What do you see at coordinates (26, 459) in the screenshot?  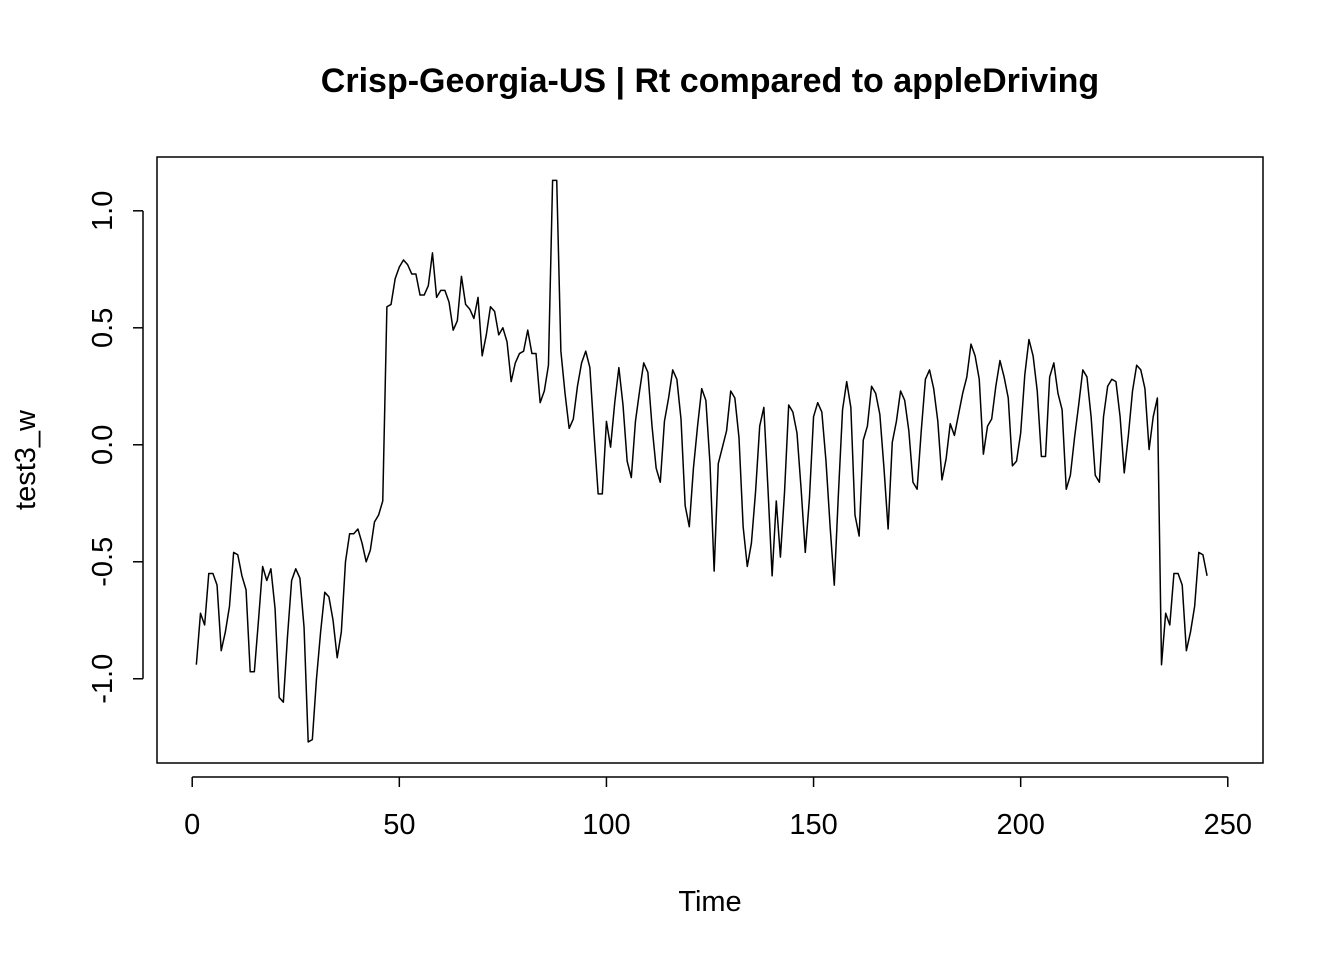 I see `y-axis-label: test3_w` at bounding box center [26, 459].